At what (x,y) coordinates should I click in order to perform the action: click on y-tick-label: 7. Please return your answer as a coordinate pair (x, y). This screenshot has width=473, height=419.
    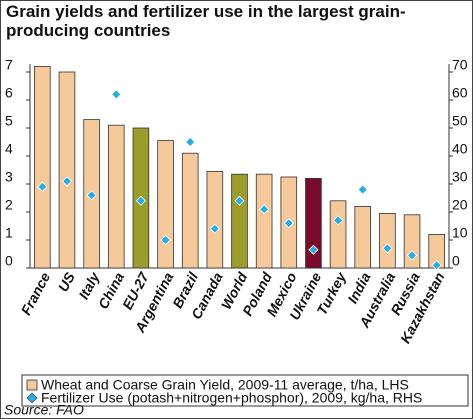
    Looking at the image, I should click on (9, 65).